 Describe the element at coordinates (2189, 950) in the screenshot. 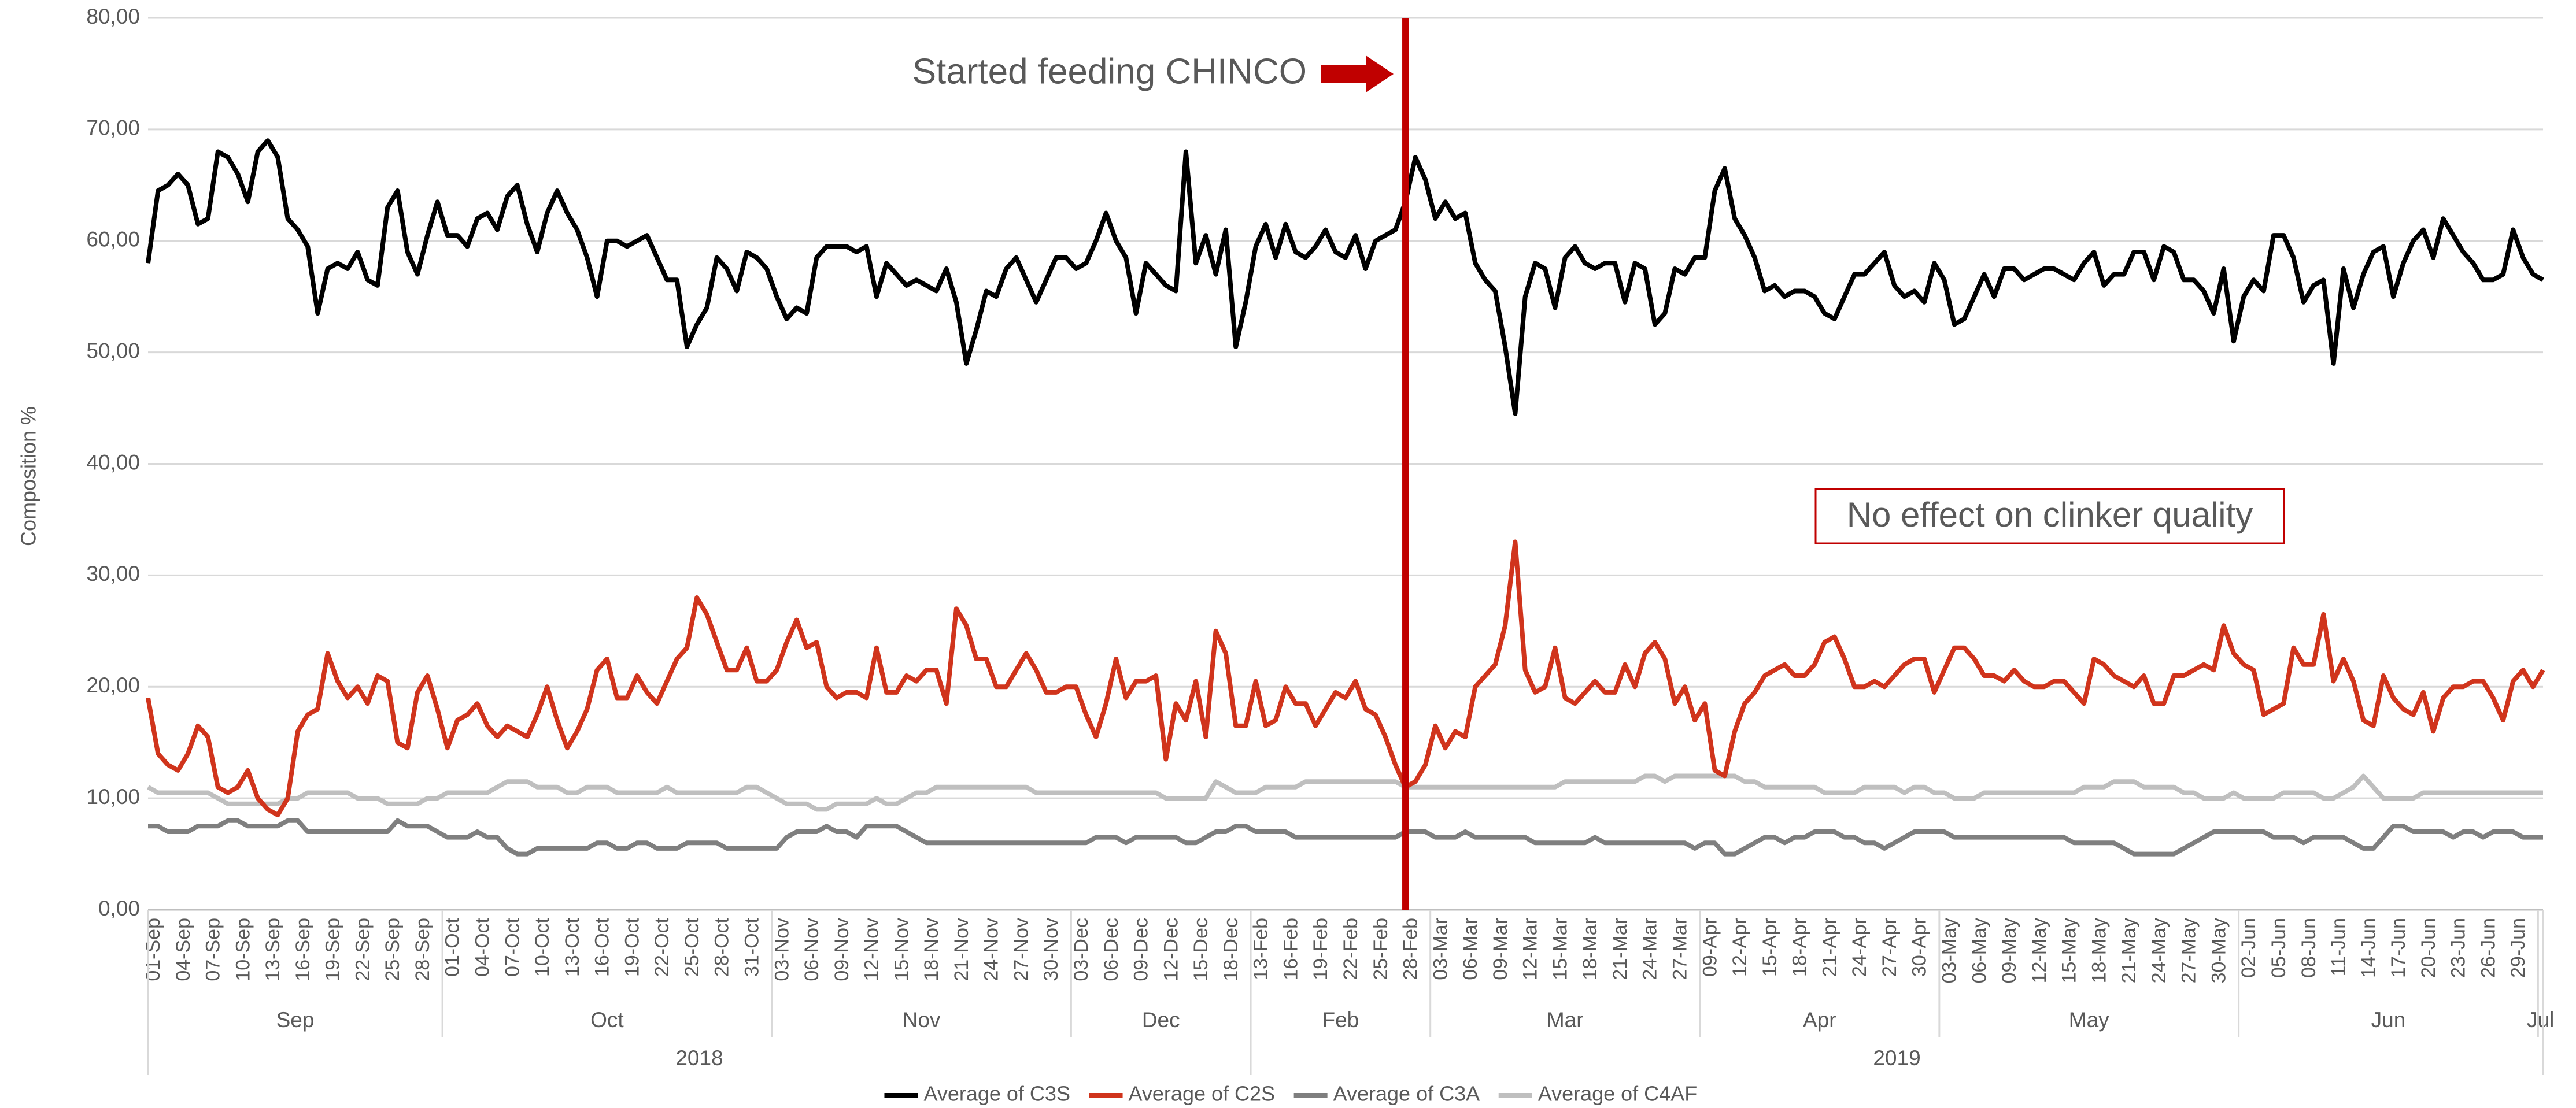

I see `x-tick-label: 27-May` at that location.